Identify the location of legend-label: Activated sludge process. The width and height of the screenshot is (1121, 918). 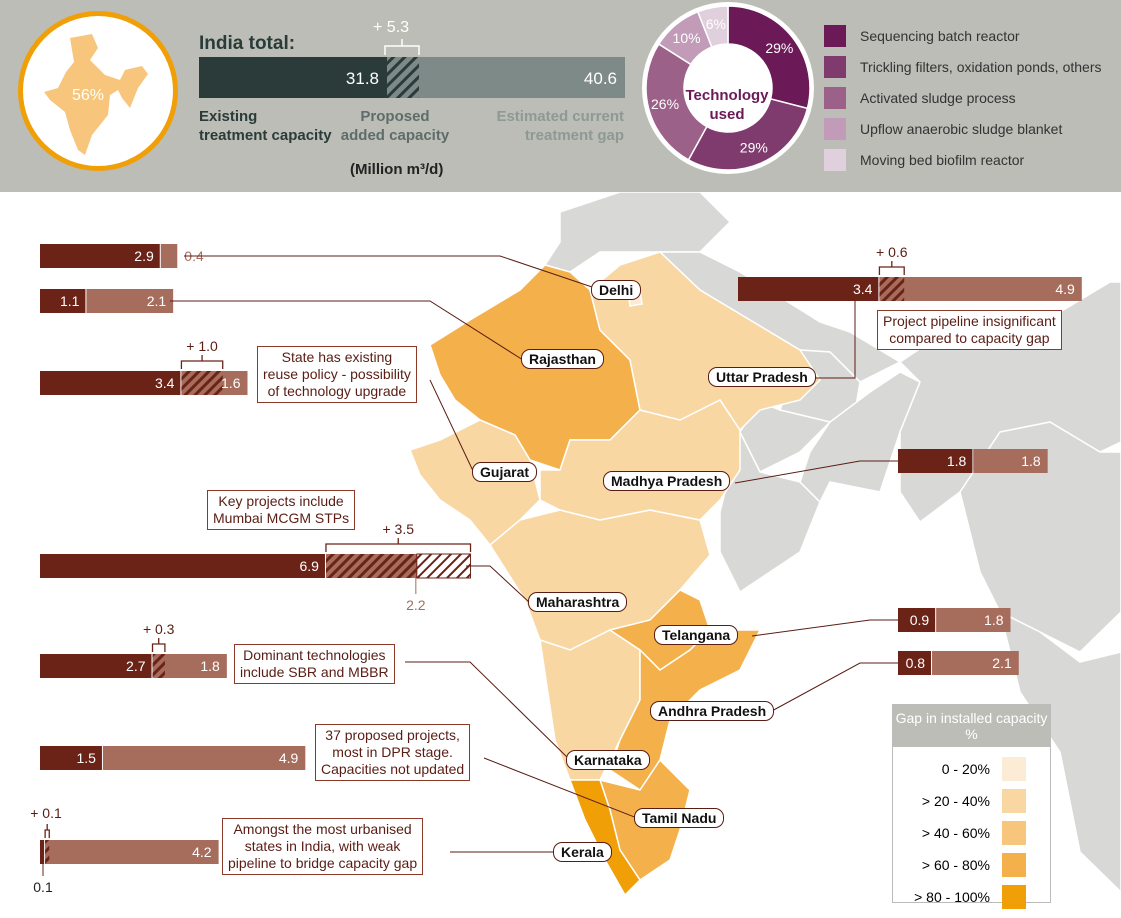
(938, 97).